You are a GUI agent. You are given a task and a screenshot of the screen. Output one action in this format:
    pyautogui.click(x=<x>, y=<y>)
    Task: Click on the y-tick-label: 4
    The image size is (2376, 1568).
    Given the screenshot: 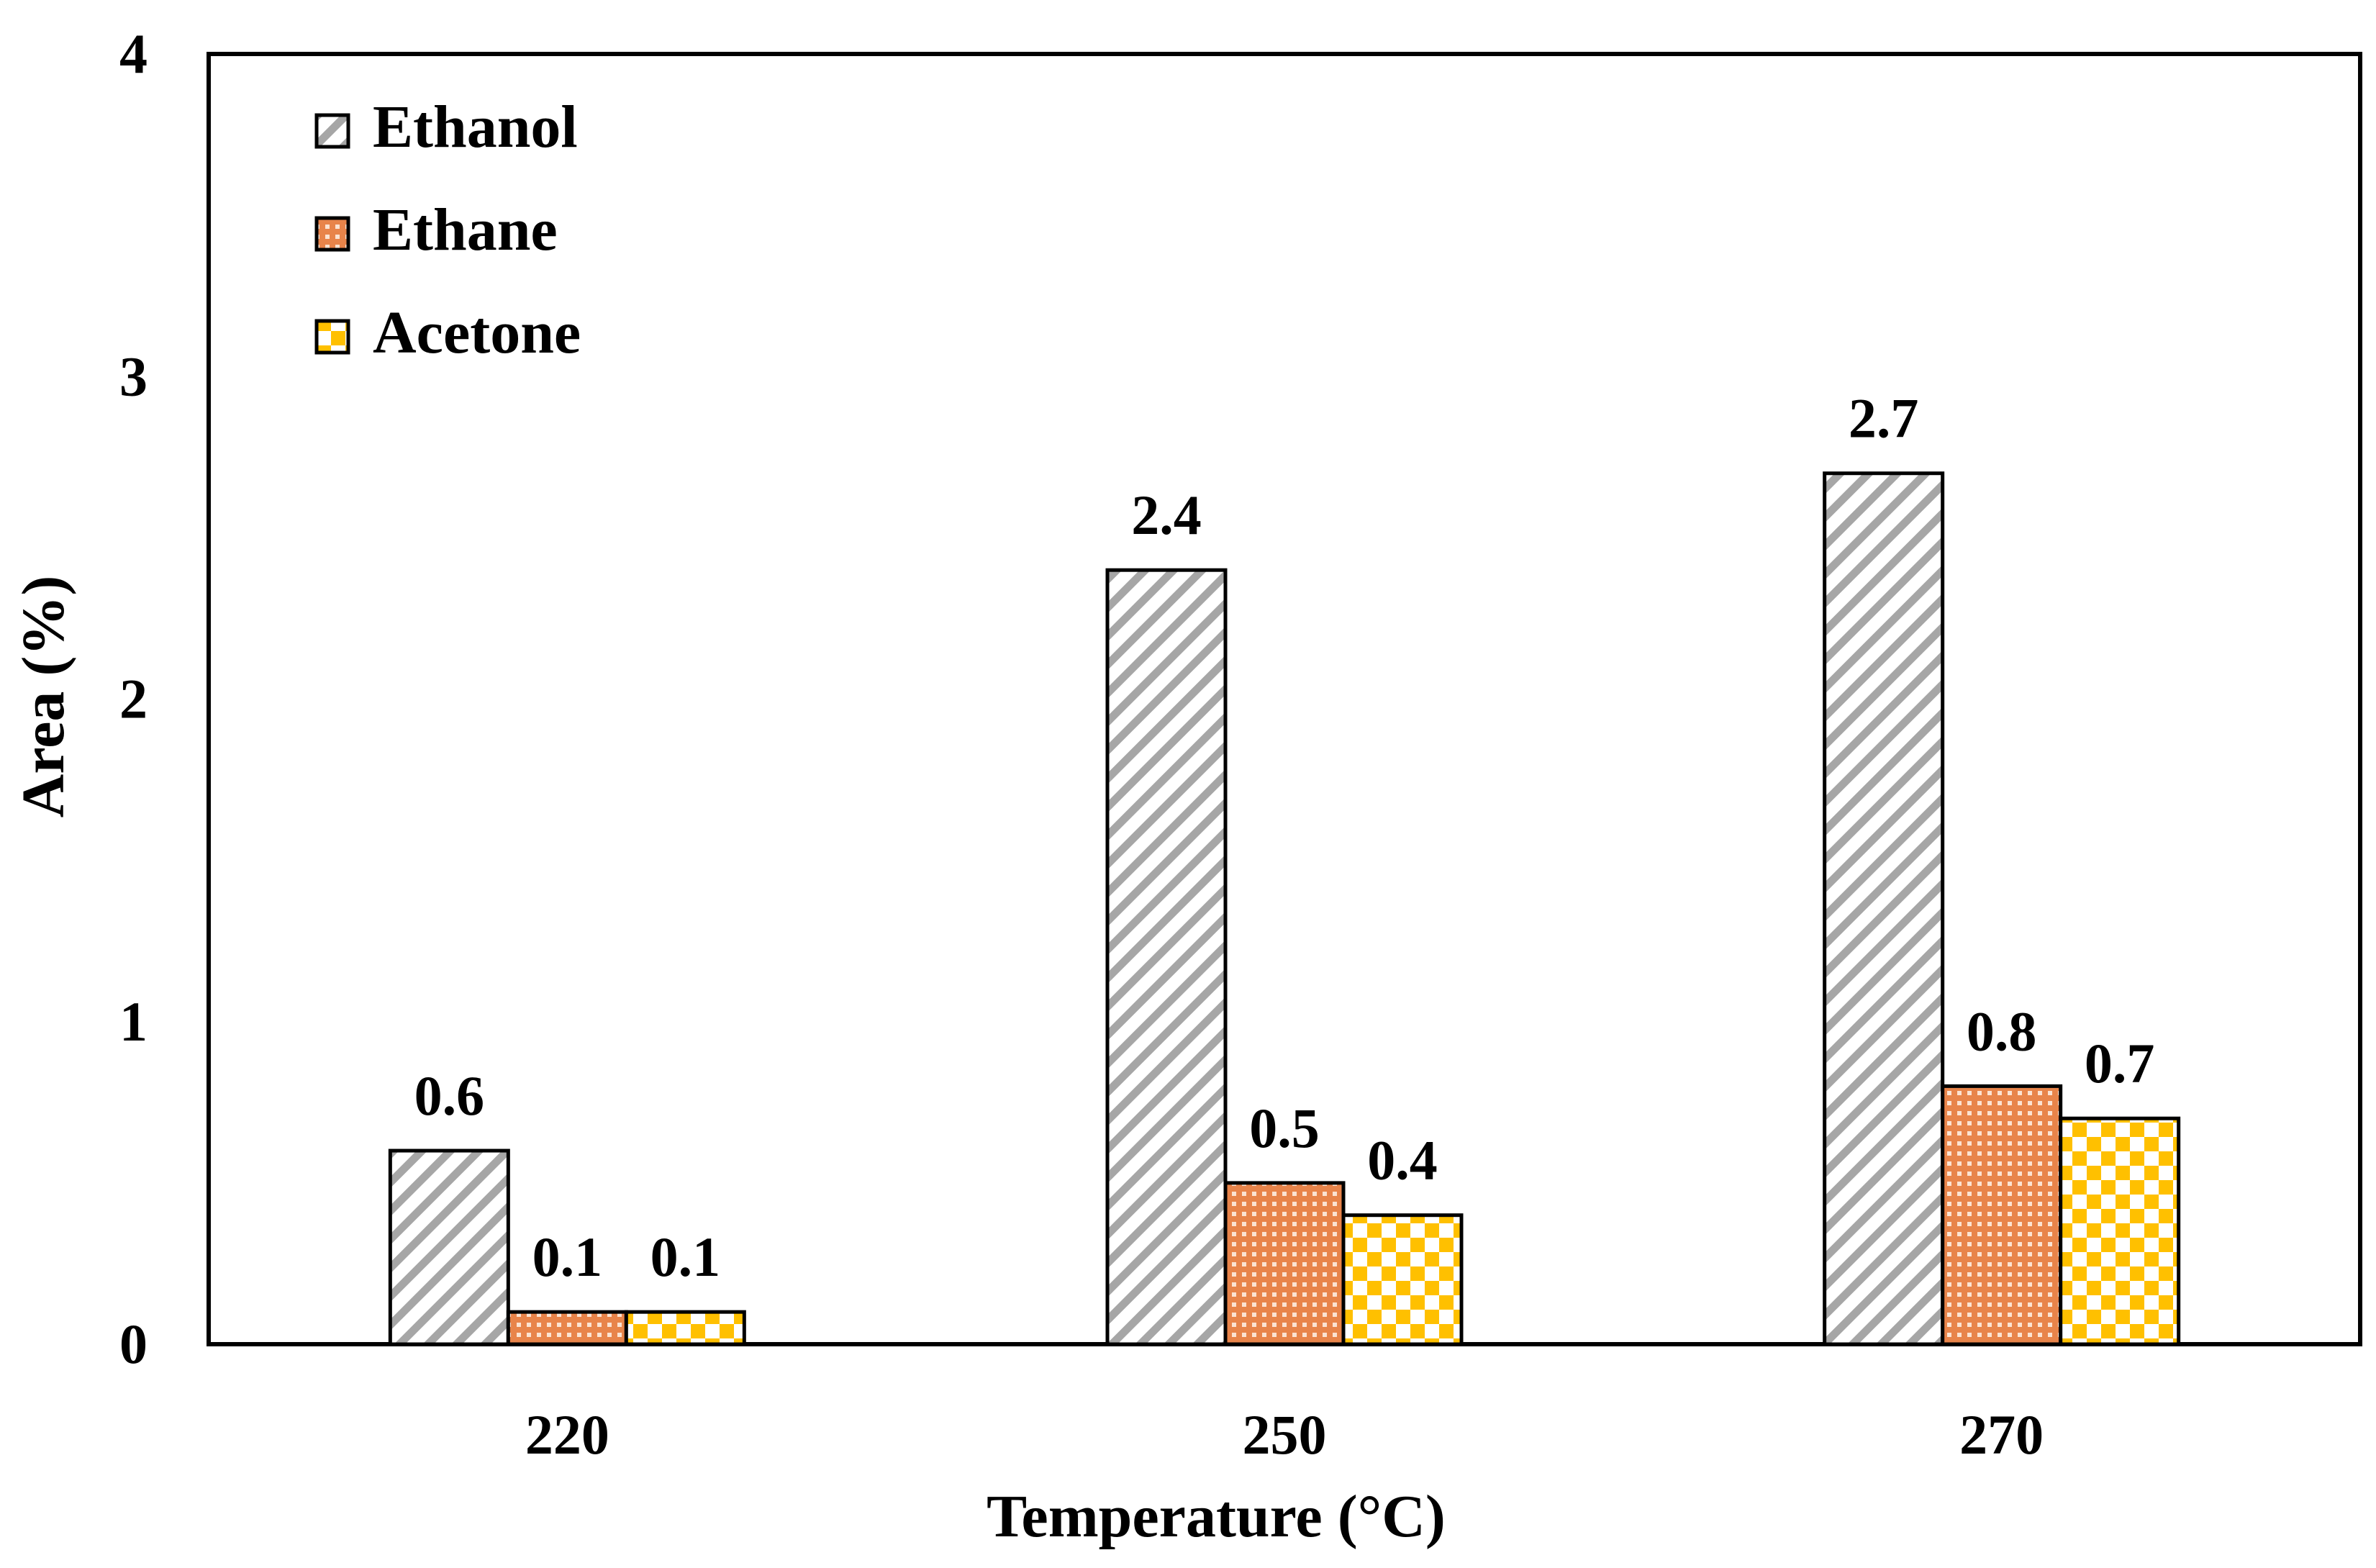 What is the action you would take?
    pyautogui.click(x=133, y=53)
    